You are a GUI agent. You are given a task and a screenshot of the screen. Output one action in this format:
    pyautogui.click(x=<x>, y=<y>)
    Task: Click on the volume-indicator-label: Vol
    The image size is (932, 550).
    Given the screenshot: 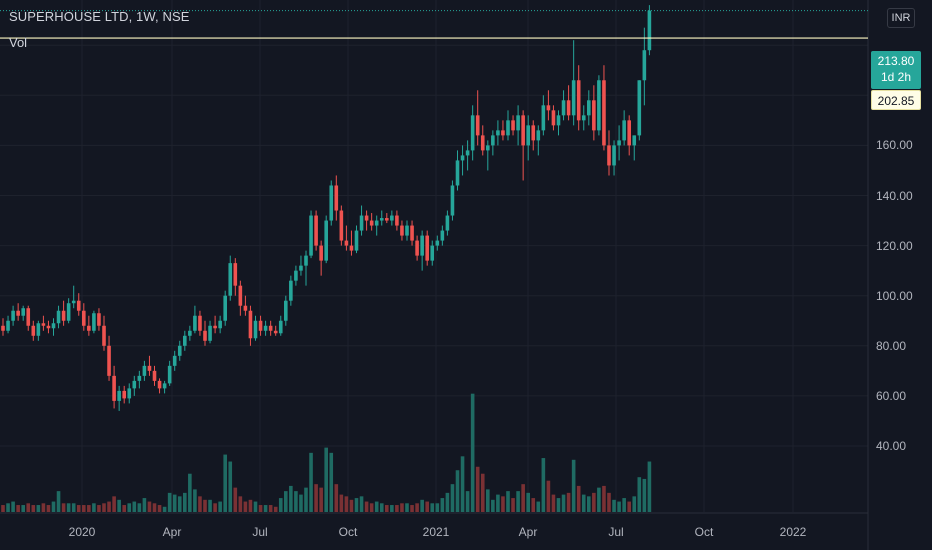 What is the action you would take?
    pyautogui.click(x=18, y=42)
    